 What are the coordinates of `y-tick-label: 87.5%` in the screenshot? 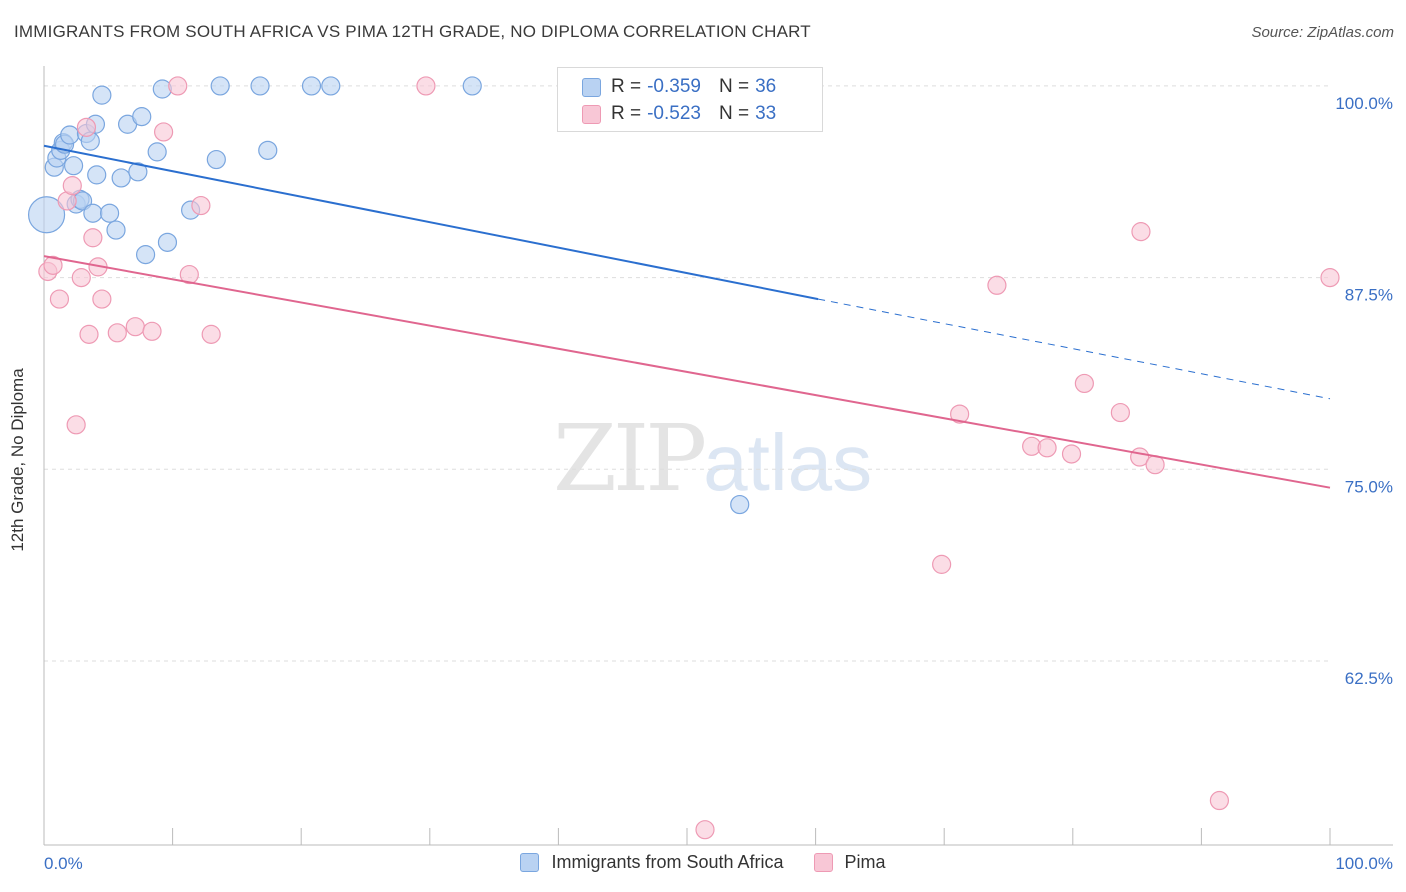 It's located at (1369, 295).